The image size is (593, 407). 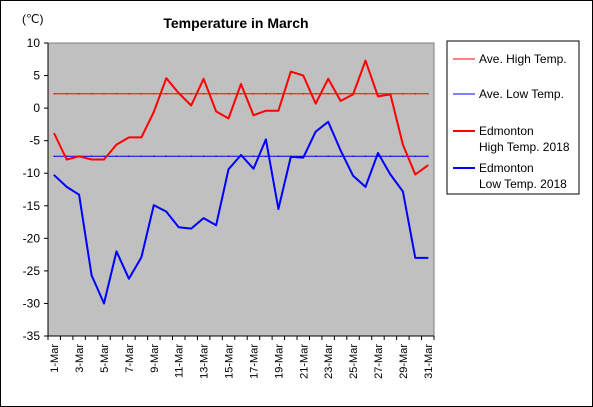 I want to click on x-tick-label: 7-Mar, so click(x=130, y=358).